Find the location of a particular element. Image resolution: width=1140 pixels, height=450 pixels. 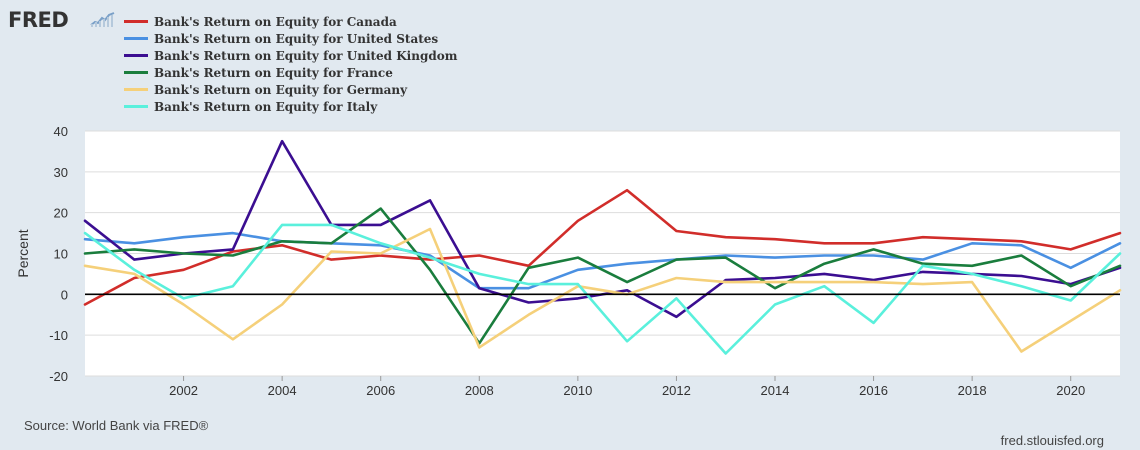

legend-label: Bank's Return on Equity for Italy is located at coordinates (266, 106).